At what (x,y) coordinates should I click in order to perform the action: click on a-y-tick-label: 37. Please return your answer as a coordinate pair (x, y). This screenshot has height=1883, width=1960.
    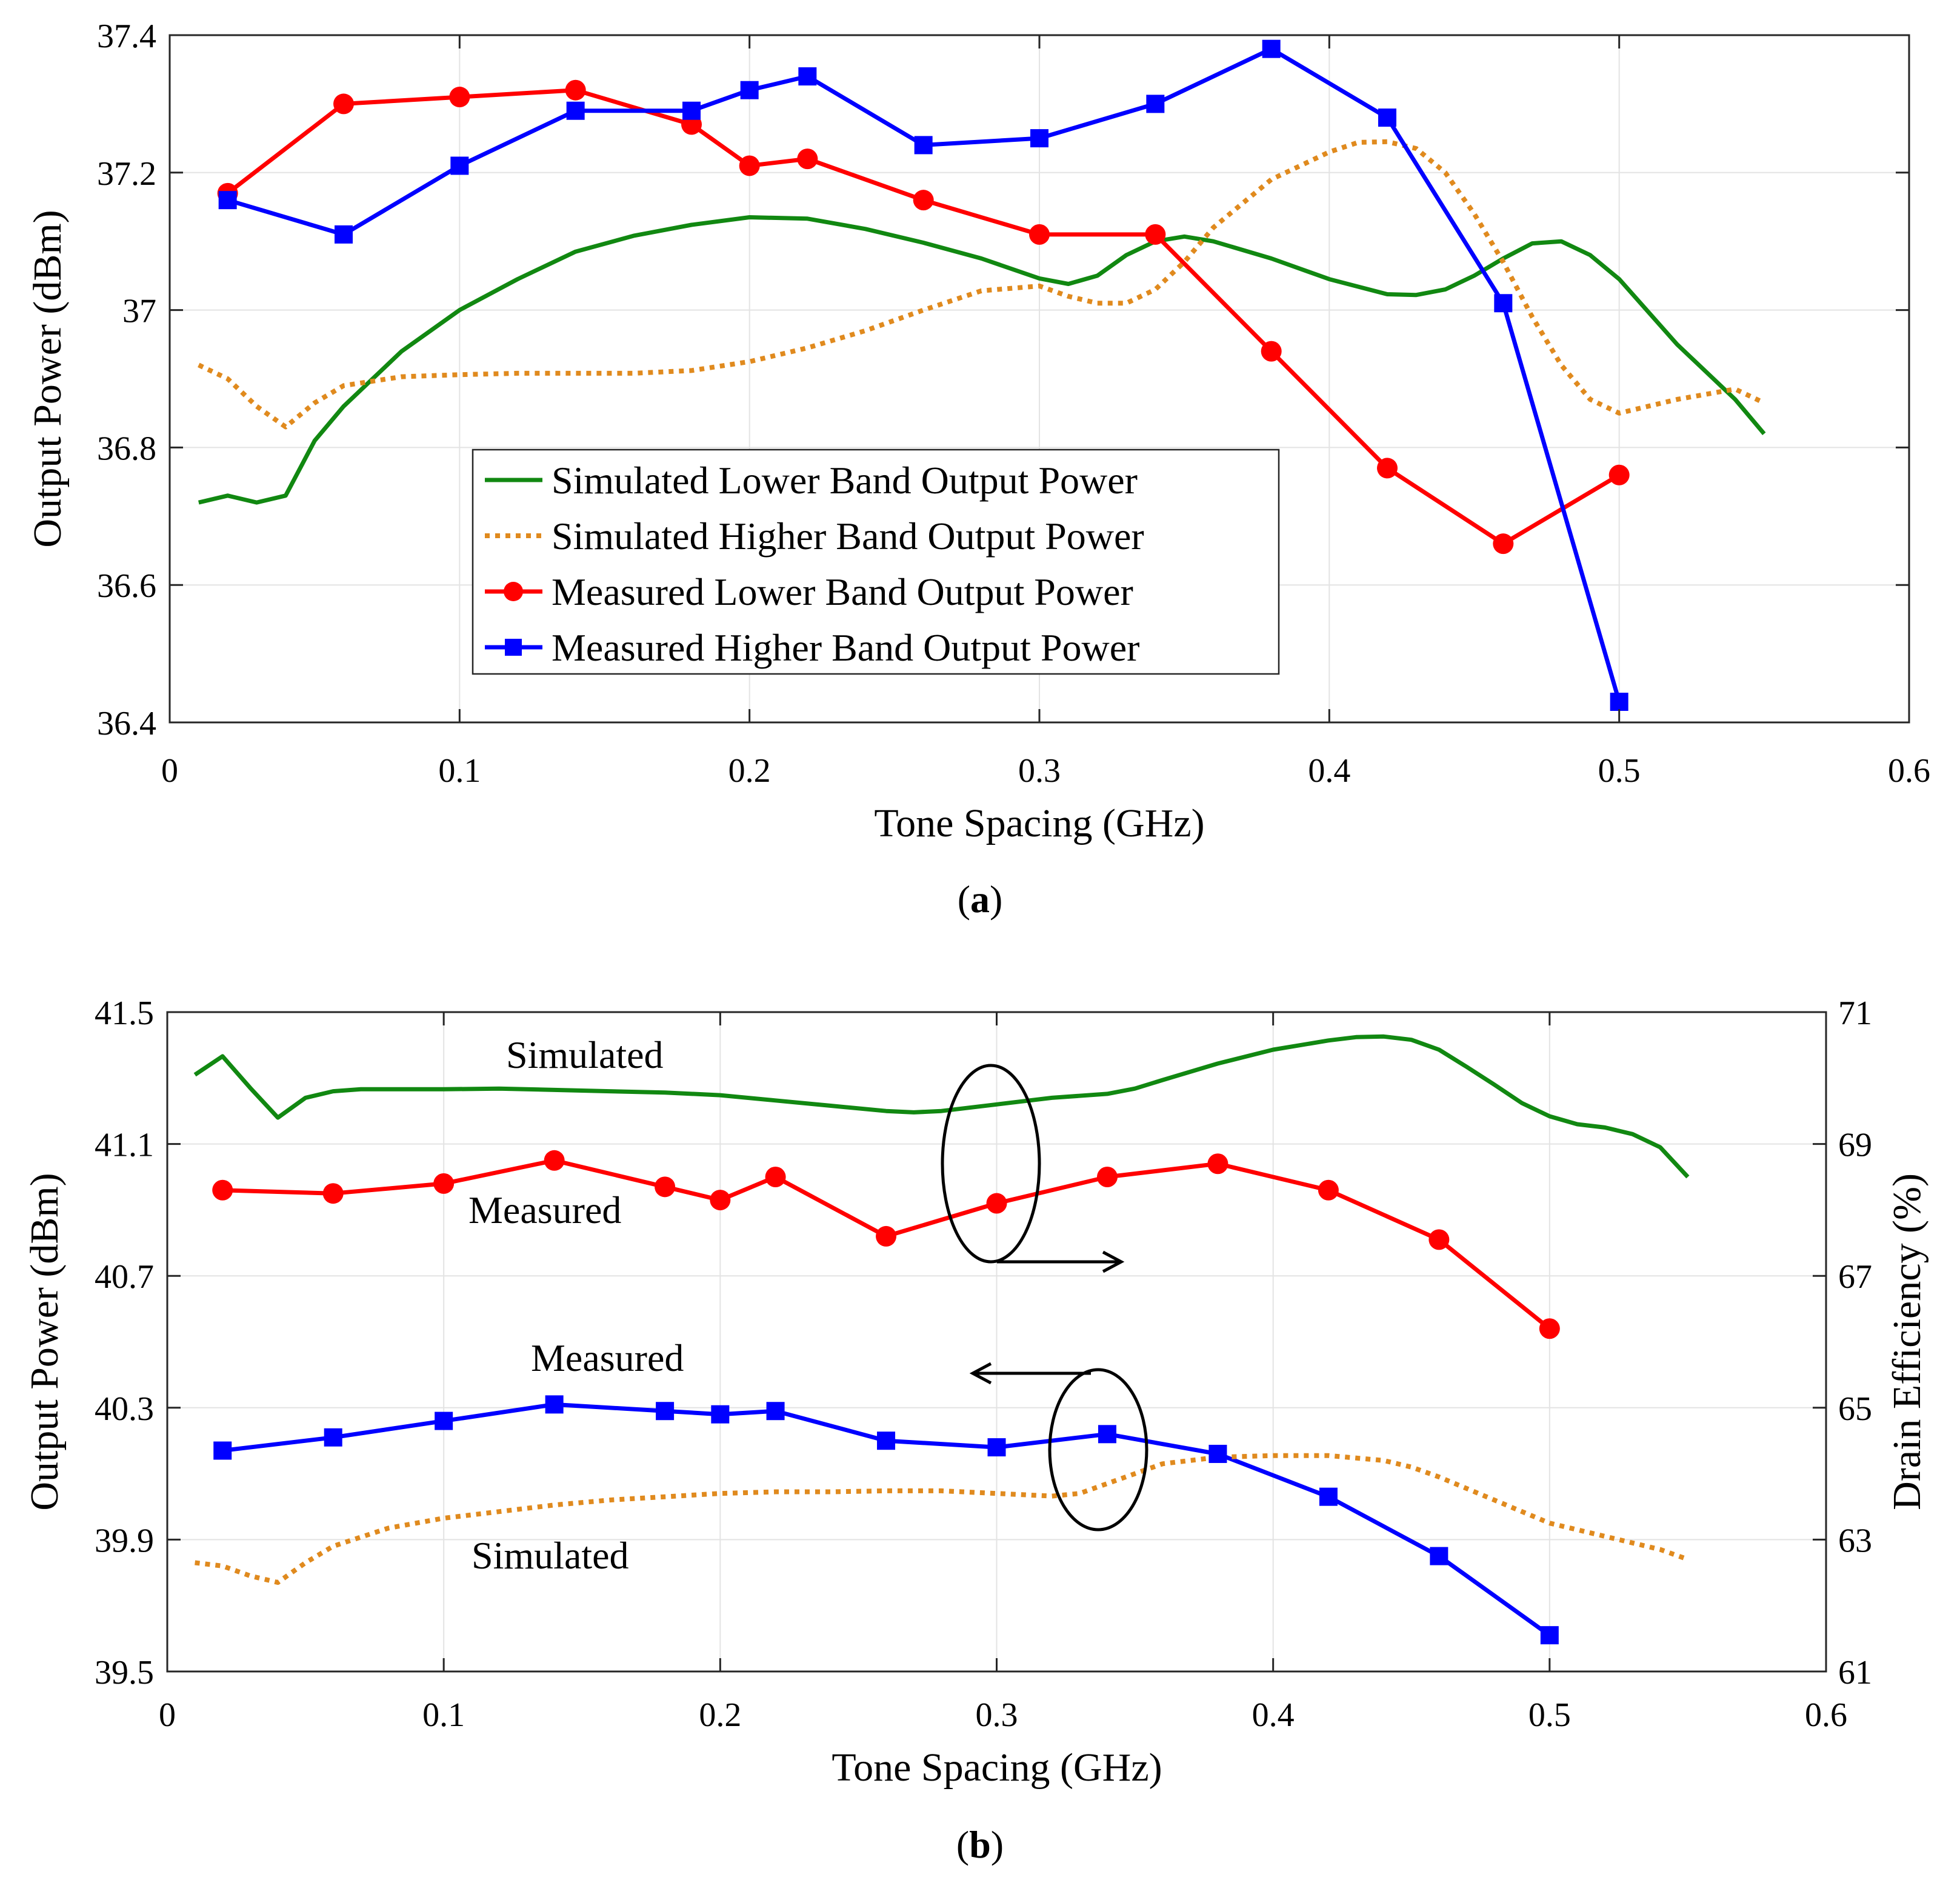
    Looking at the image, I should click on (139, 311).